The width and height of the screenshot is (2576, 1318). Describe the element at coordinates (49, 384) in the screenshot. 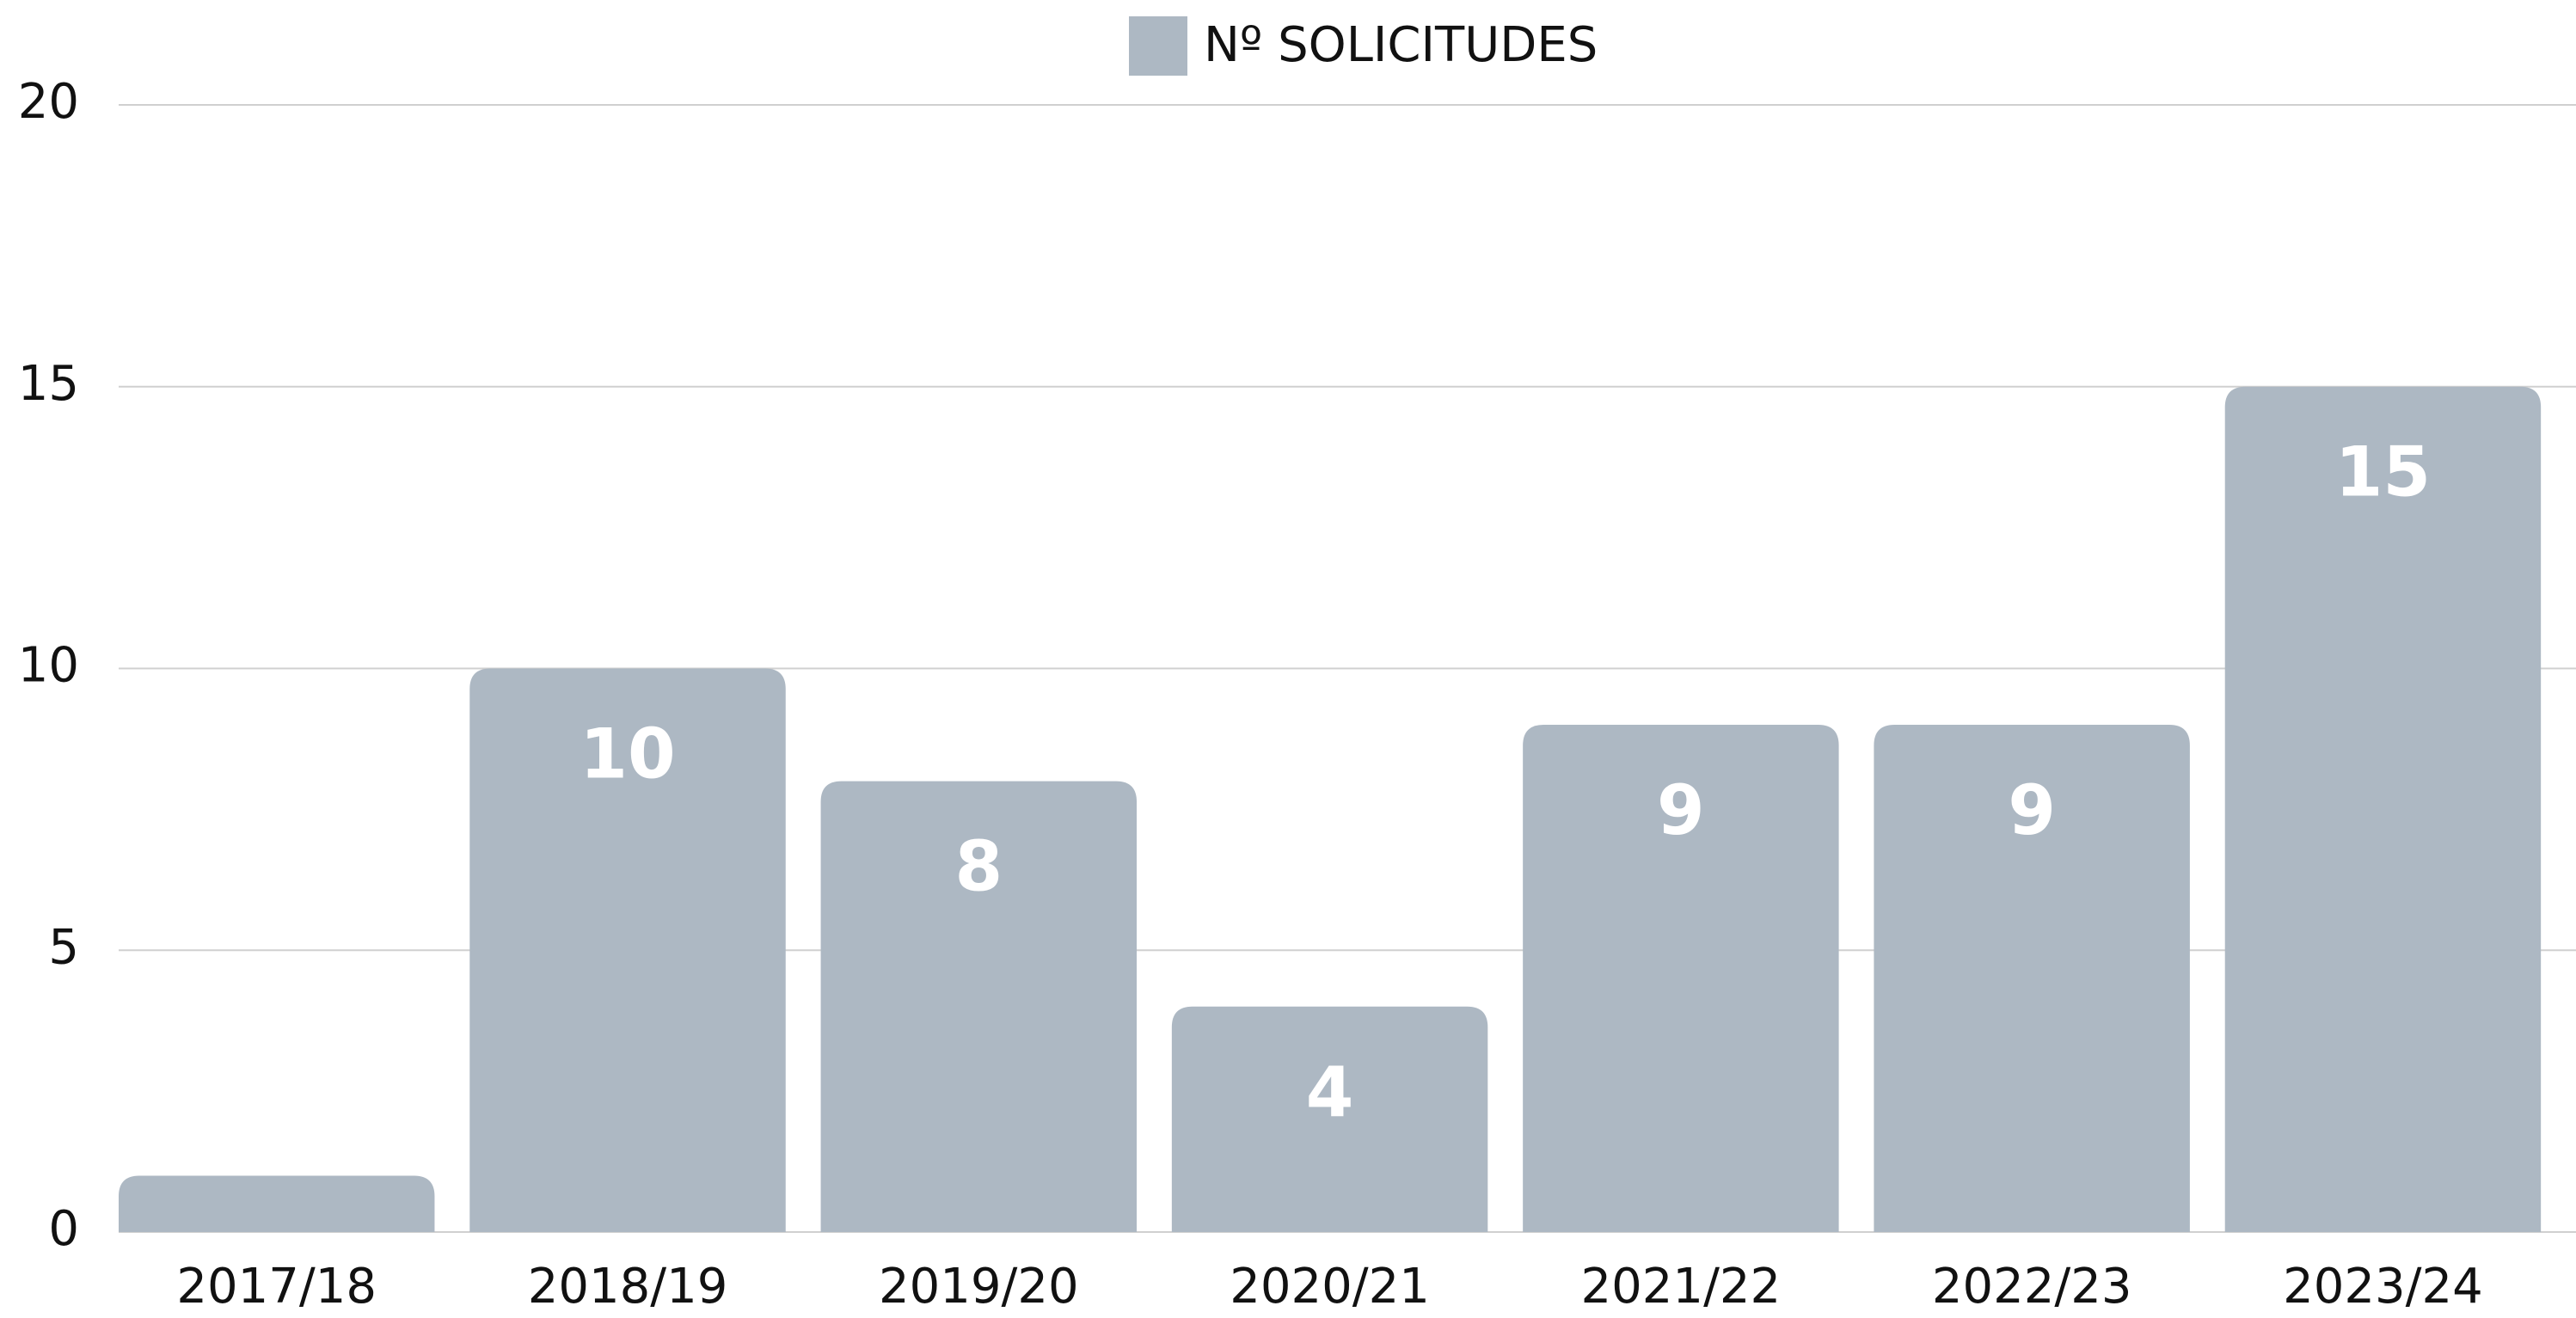

I see `y-tick-label: 15` at that location.